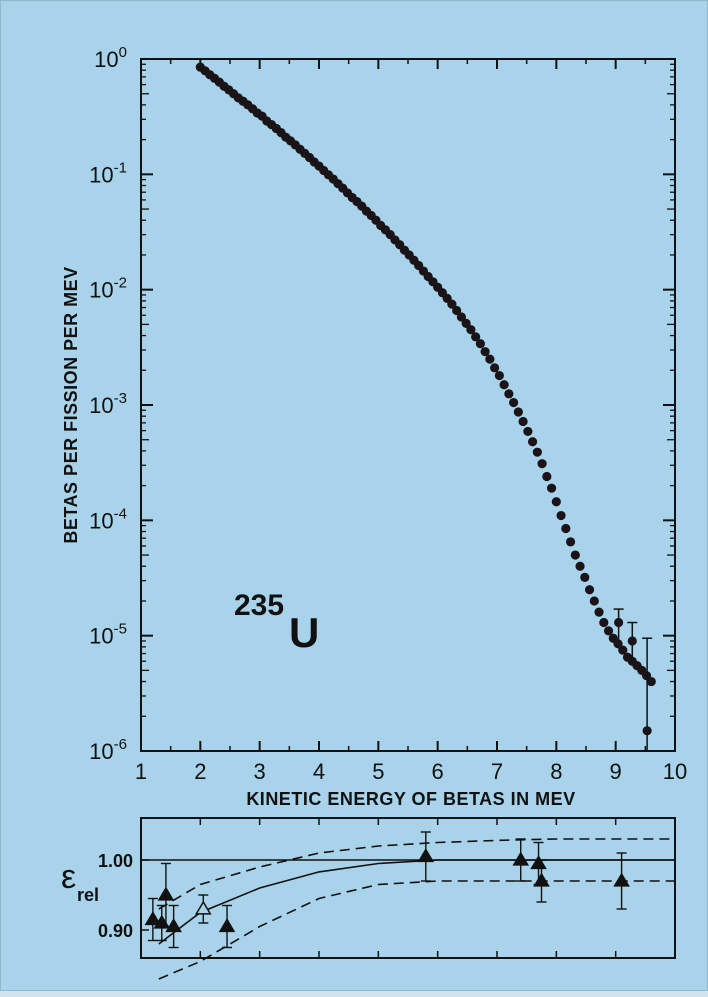 The width and height of the screenshot is (708, 997). Describe the element at coordinates (108, 519) in the screenshot. I see `y-tick-label: 10⁻⁴` at that location.